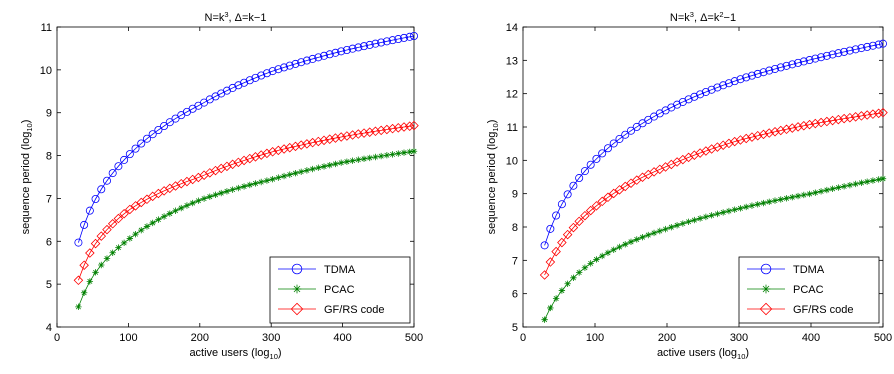 This screenshot has width=894, height=374. Describe the element at coordinates (49, 157) in the screenshot. I see `y-tick-label: 8` at that location.